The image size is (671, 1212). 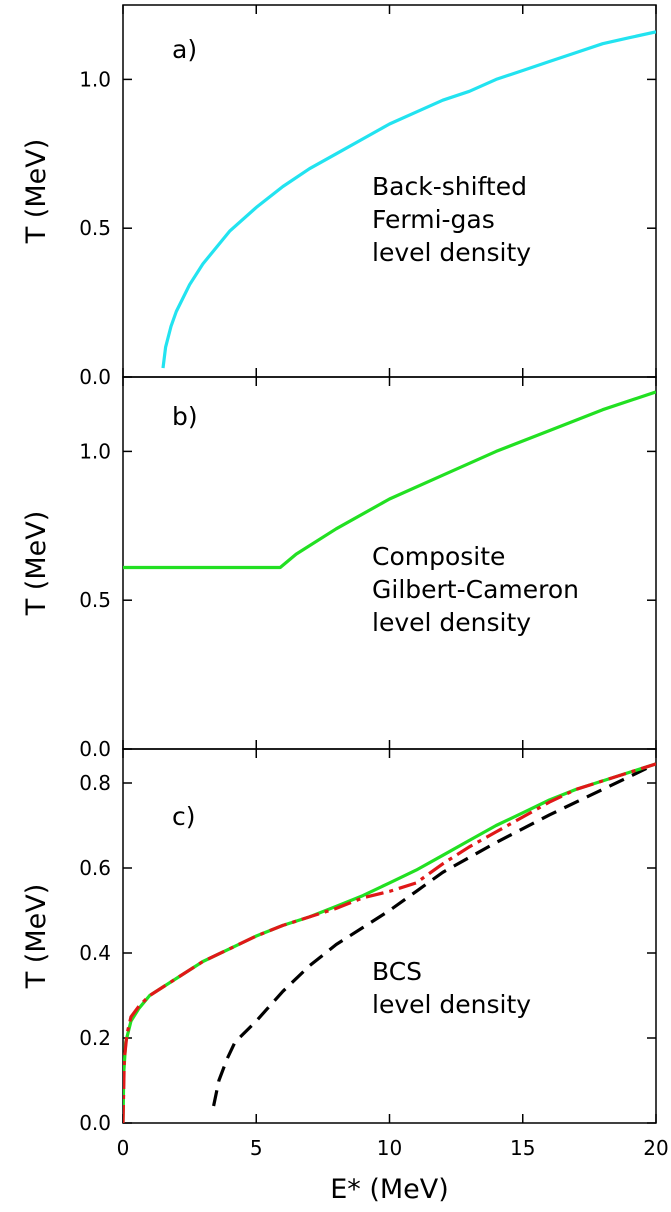 What do you see at coordinates (389, 1148) in the screenshot?
I see `x-tick-label: 10` at bounding box center [389, 1148].